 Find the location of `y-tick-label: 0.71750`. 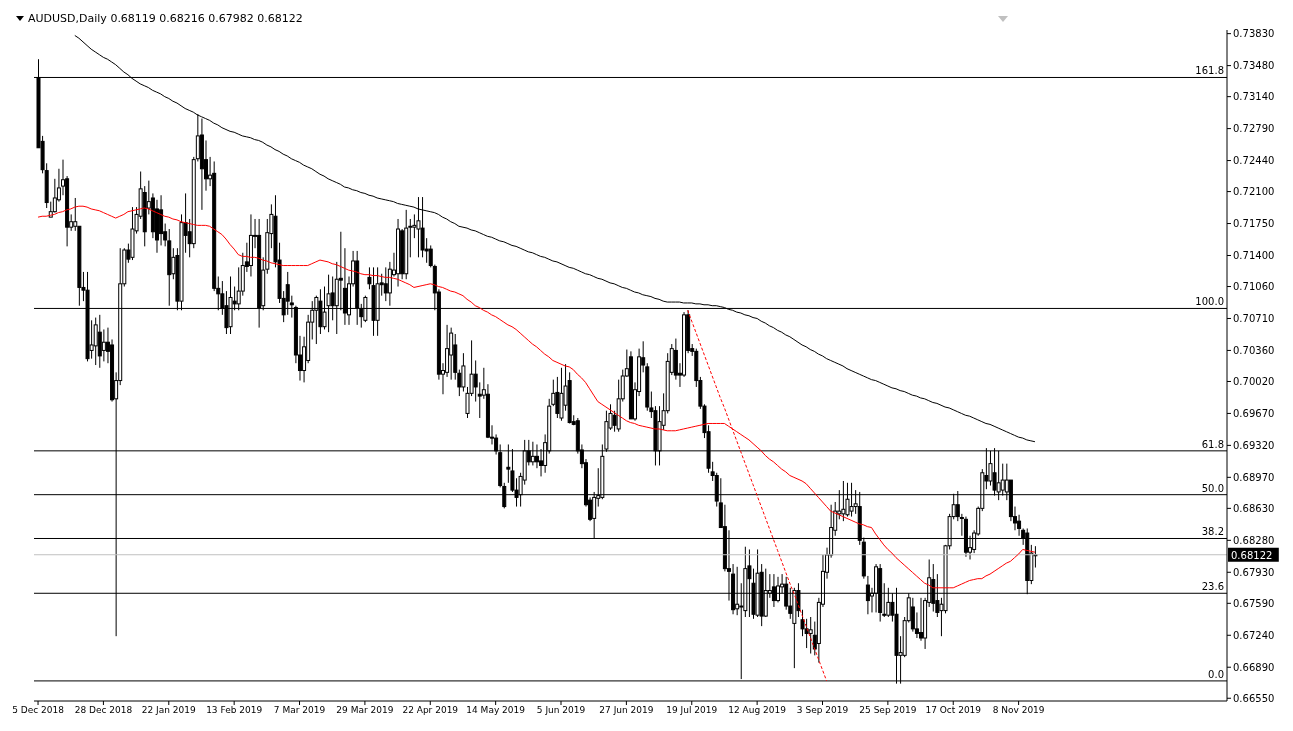

y-tick-label: 0.71750 is located at coordinates (1254, 224).